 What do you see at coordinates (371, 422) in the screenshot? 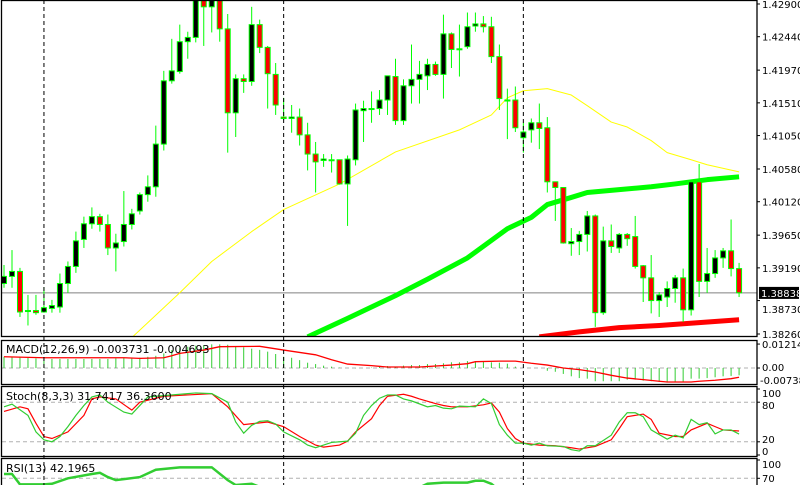
I see `stochastic-main-line` at bounding box center [371, 422].